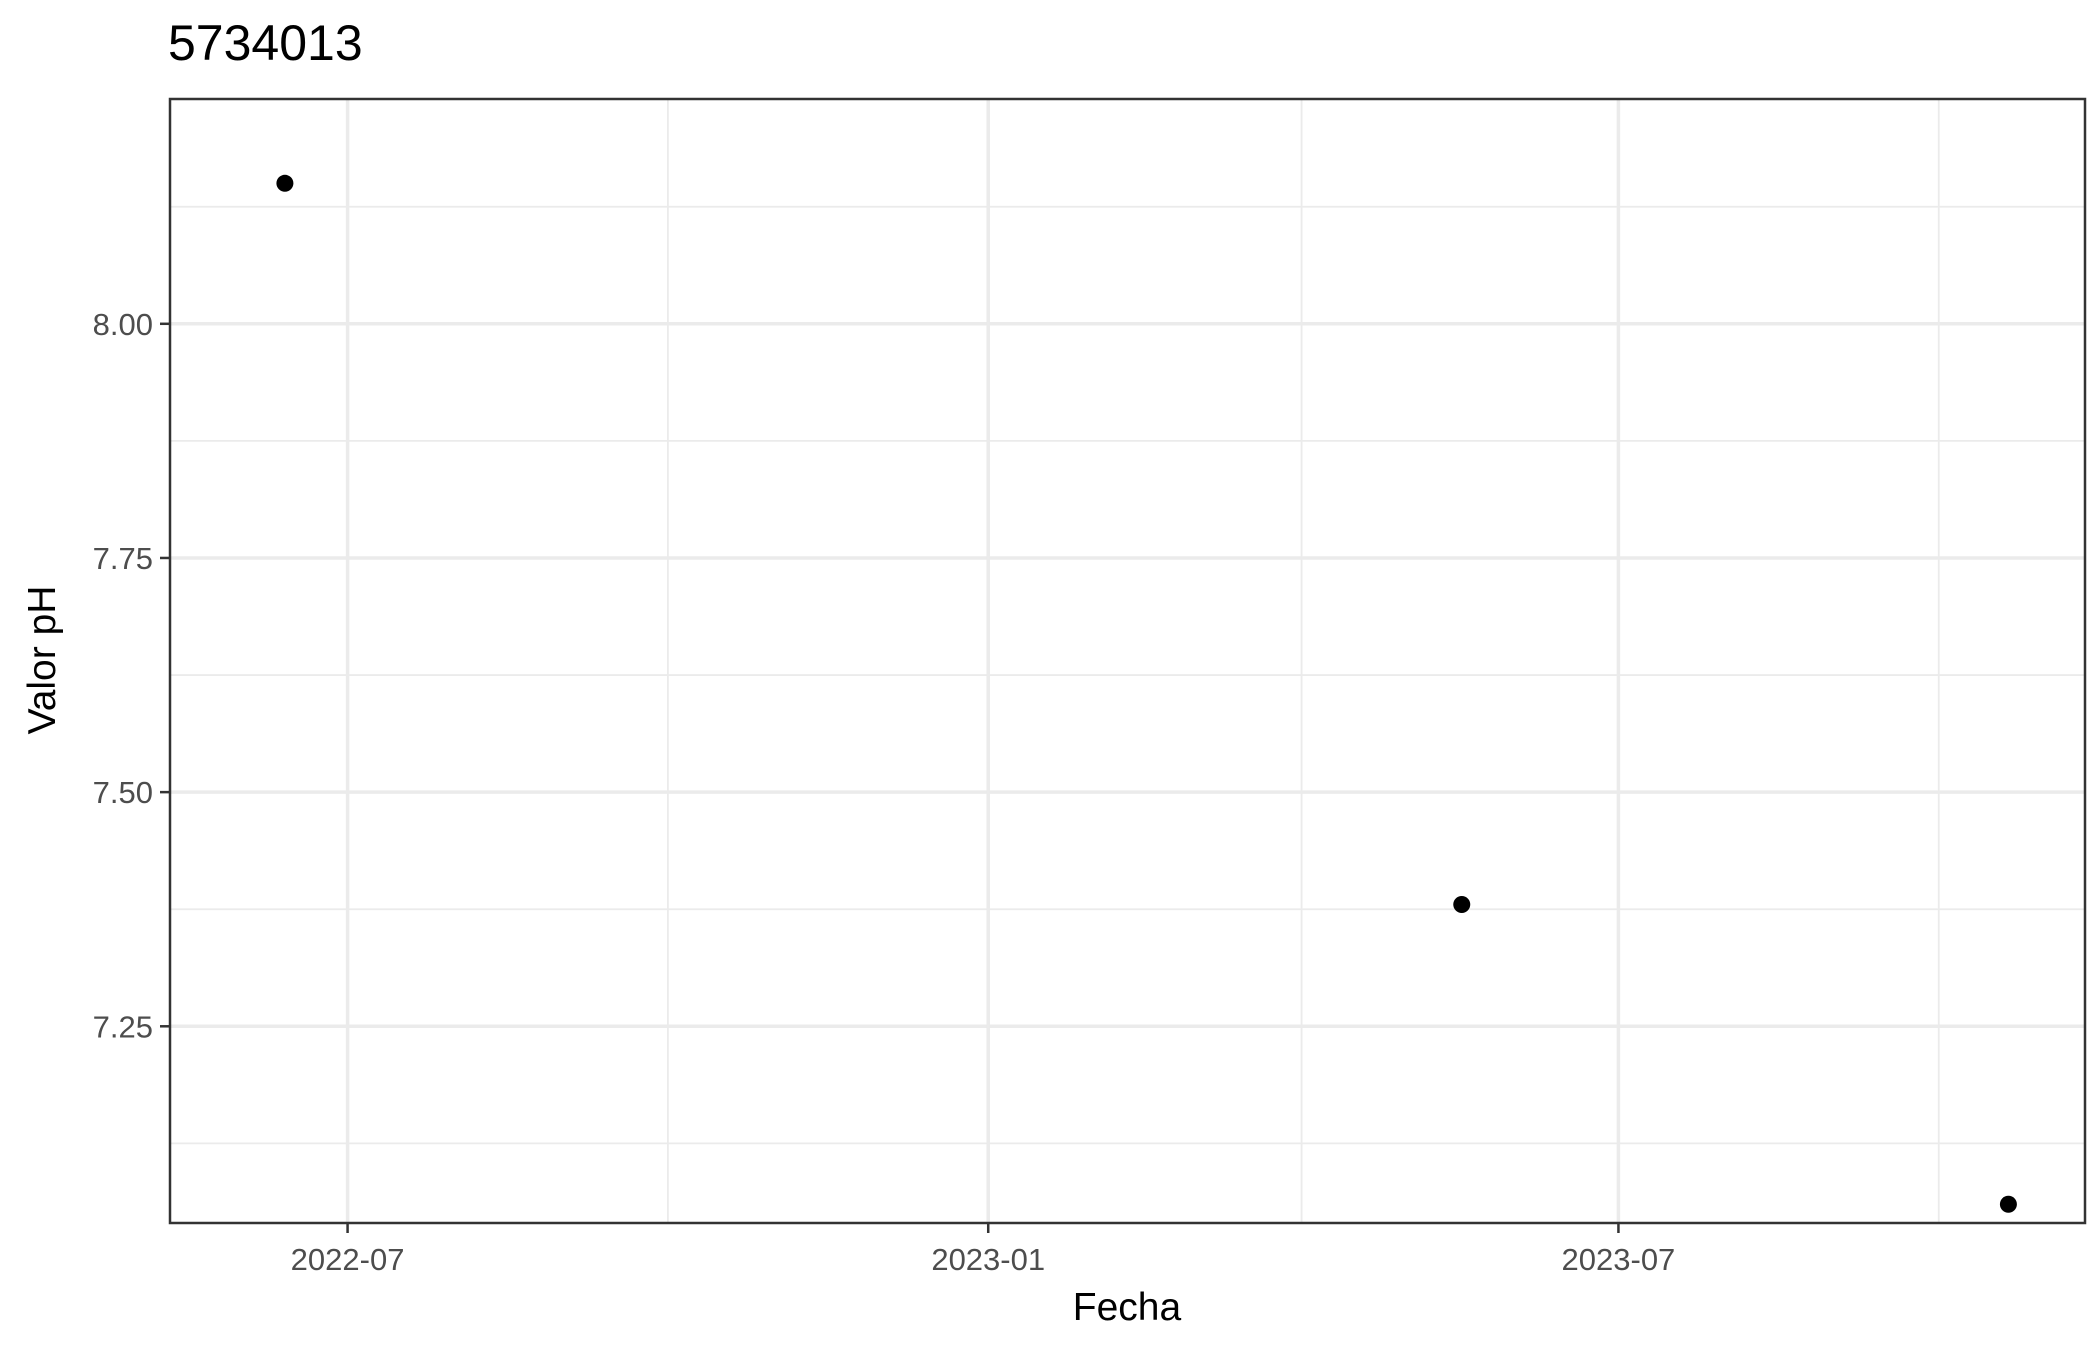  What do you see at coordinates (131, 675) in the screenshot?
I see `y-axis: 7.25 7.50 7.75 8.00` at bounding box center [131, 675].